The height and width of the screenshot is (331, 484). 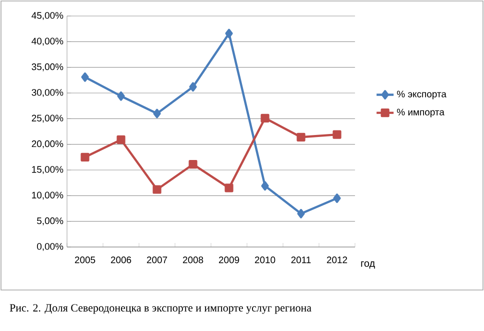 I want to click on legend-label: % импорта, so click(x=420, y=113).